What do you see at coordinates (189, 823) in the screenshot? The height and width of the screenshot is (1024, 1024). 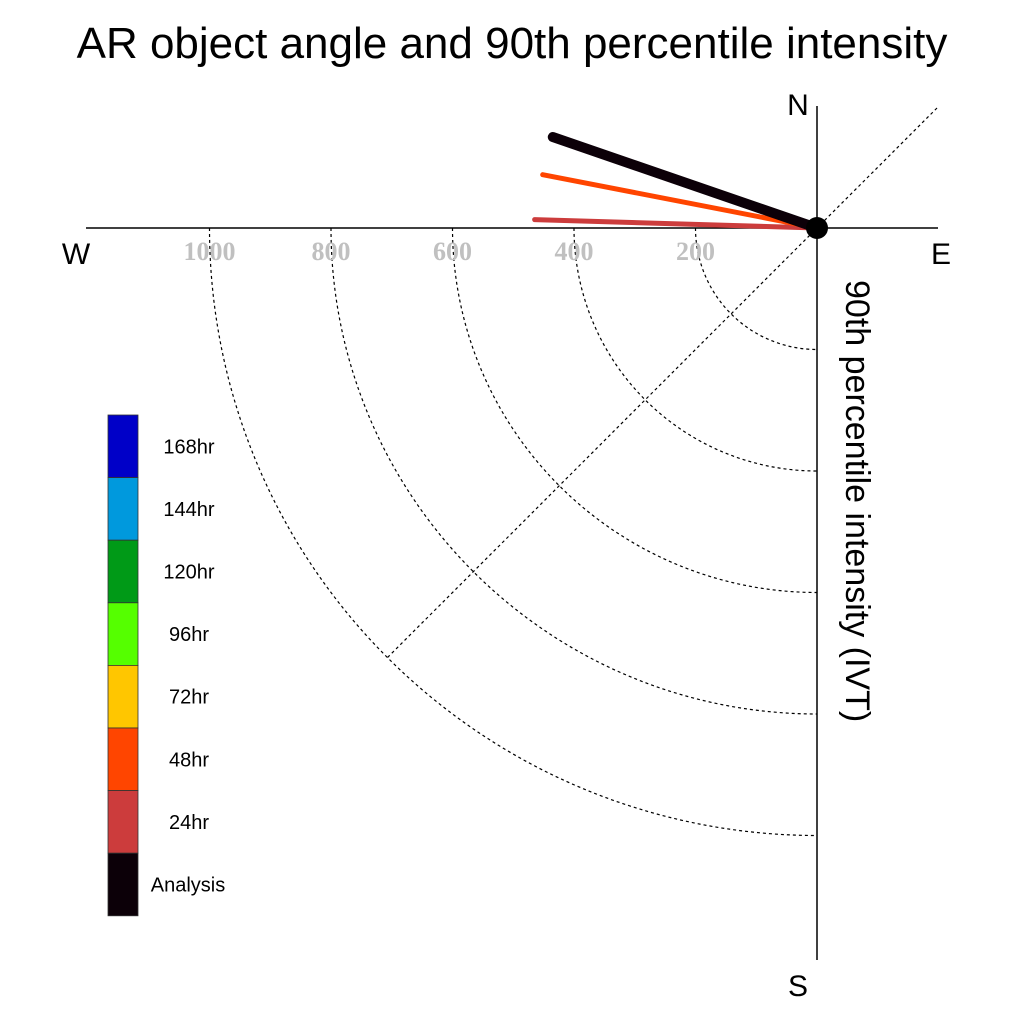 I see `legend-label: 24hr` at bounding box center [189, 823].